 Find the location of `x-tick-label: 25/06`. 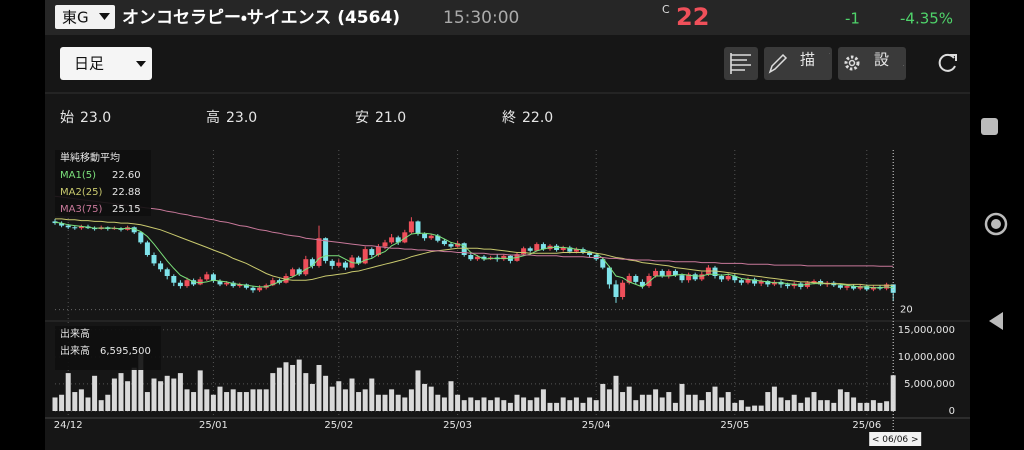

x-tick-label: 25/06 is located at coordinates (866, 425).